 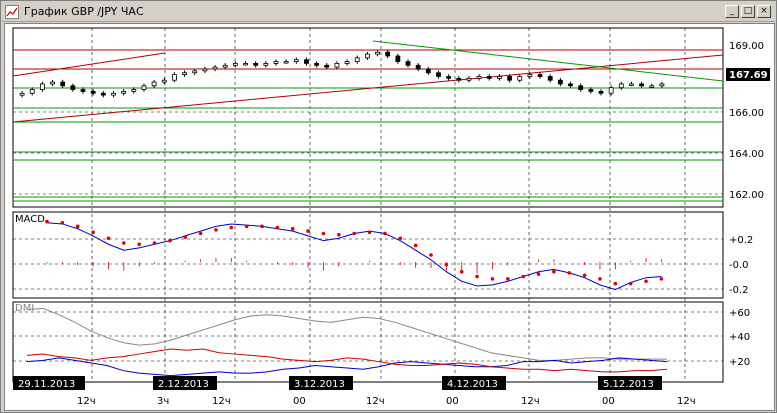 What do you see at coordinates (746, 195) in the screenshot?
I see `price-axis-label: 162.00` at bounding box center [746, 195].